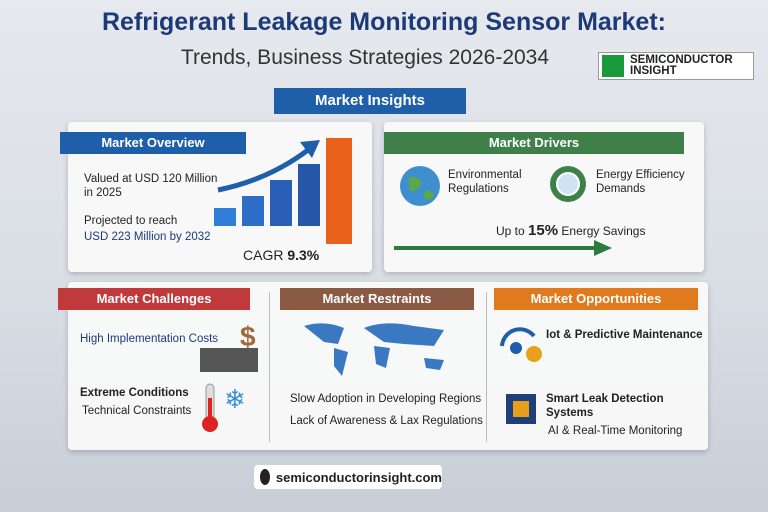 The width and height of the screenshot is (768, 512). I want to click on text: Projected to reach, so click(131, 221).